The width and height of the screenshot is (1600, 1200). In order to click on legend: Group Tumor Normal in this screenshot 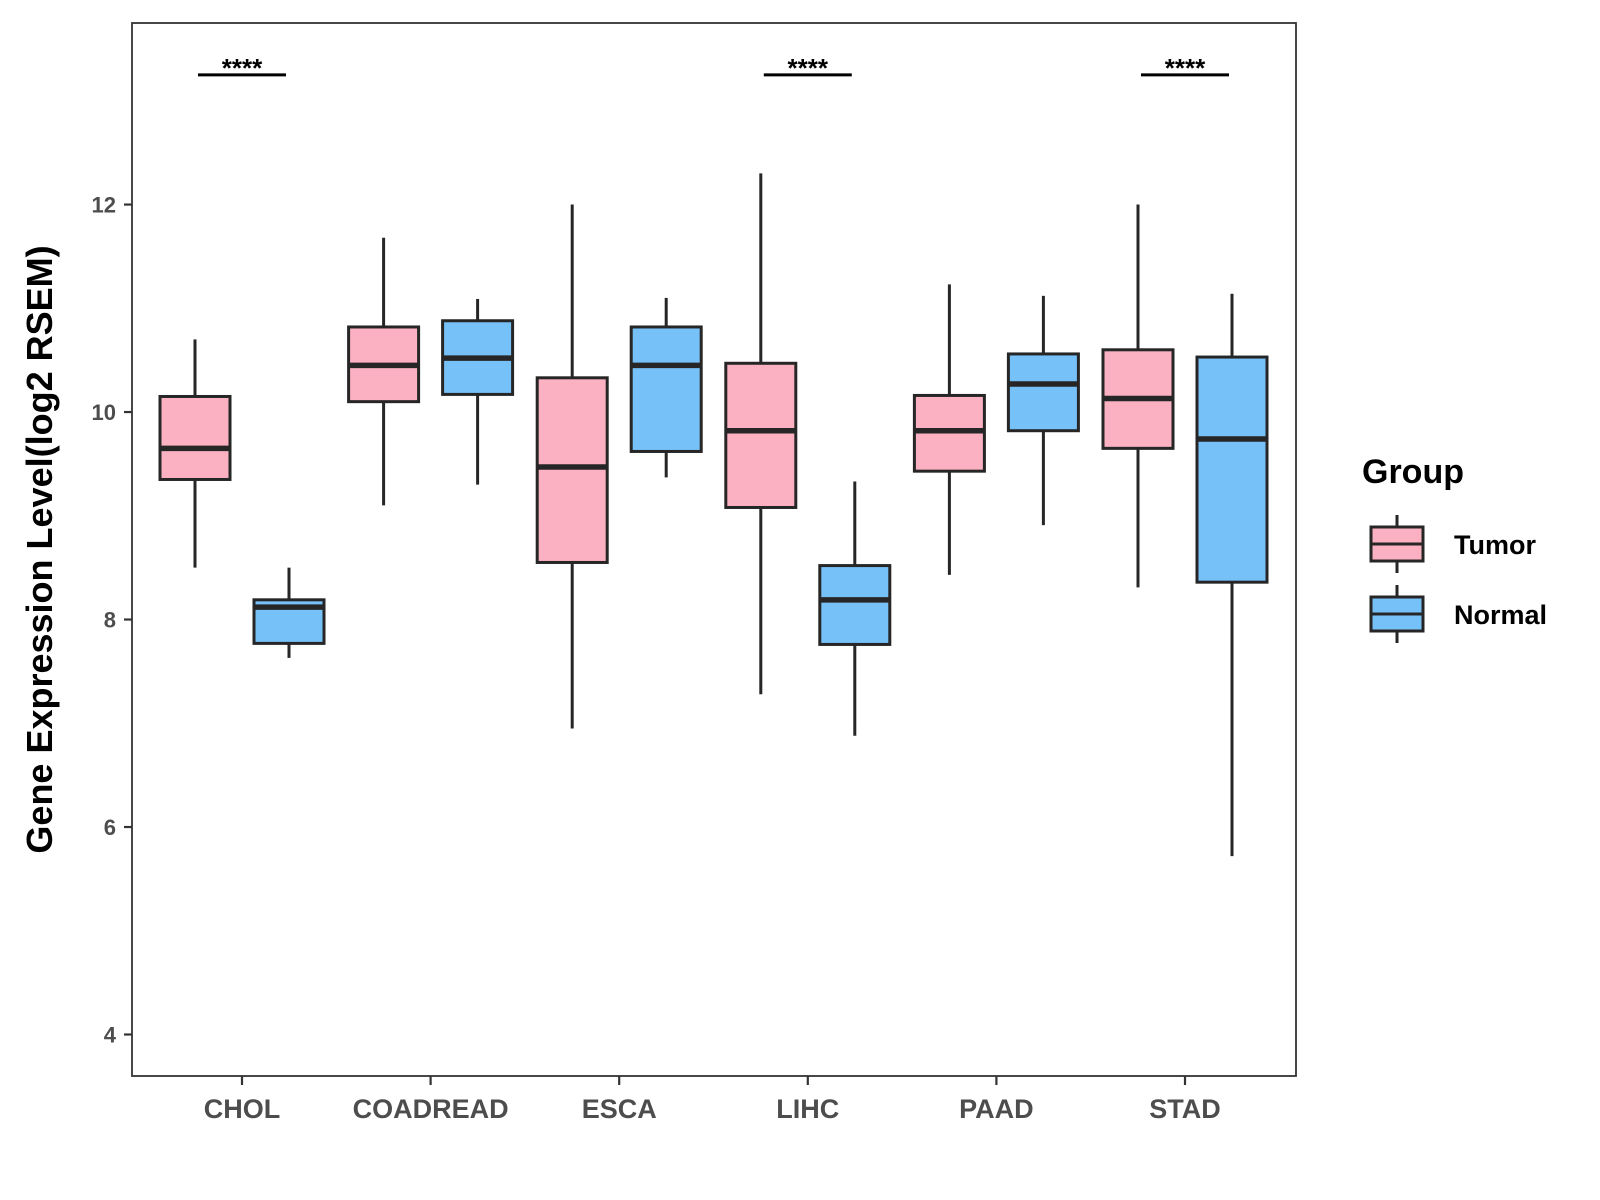, I will do `click(1454, 548)`.